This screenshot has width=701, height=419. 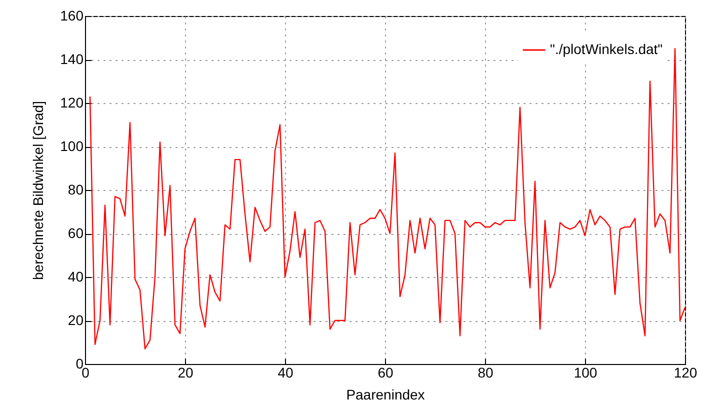 I want to click on y-tick-label: 140, so click(x=72, y=59).